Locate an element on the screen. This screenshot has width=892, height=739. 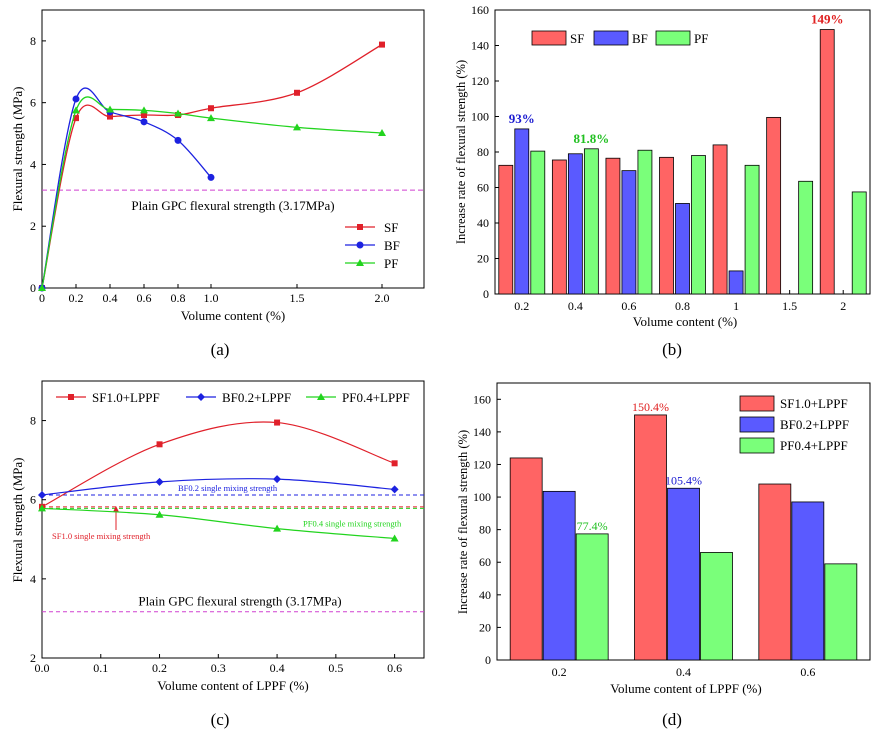
x-tick-label: 0.3 is located at coordinates (218, 668).